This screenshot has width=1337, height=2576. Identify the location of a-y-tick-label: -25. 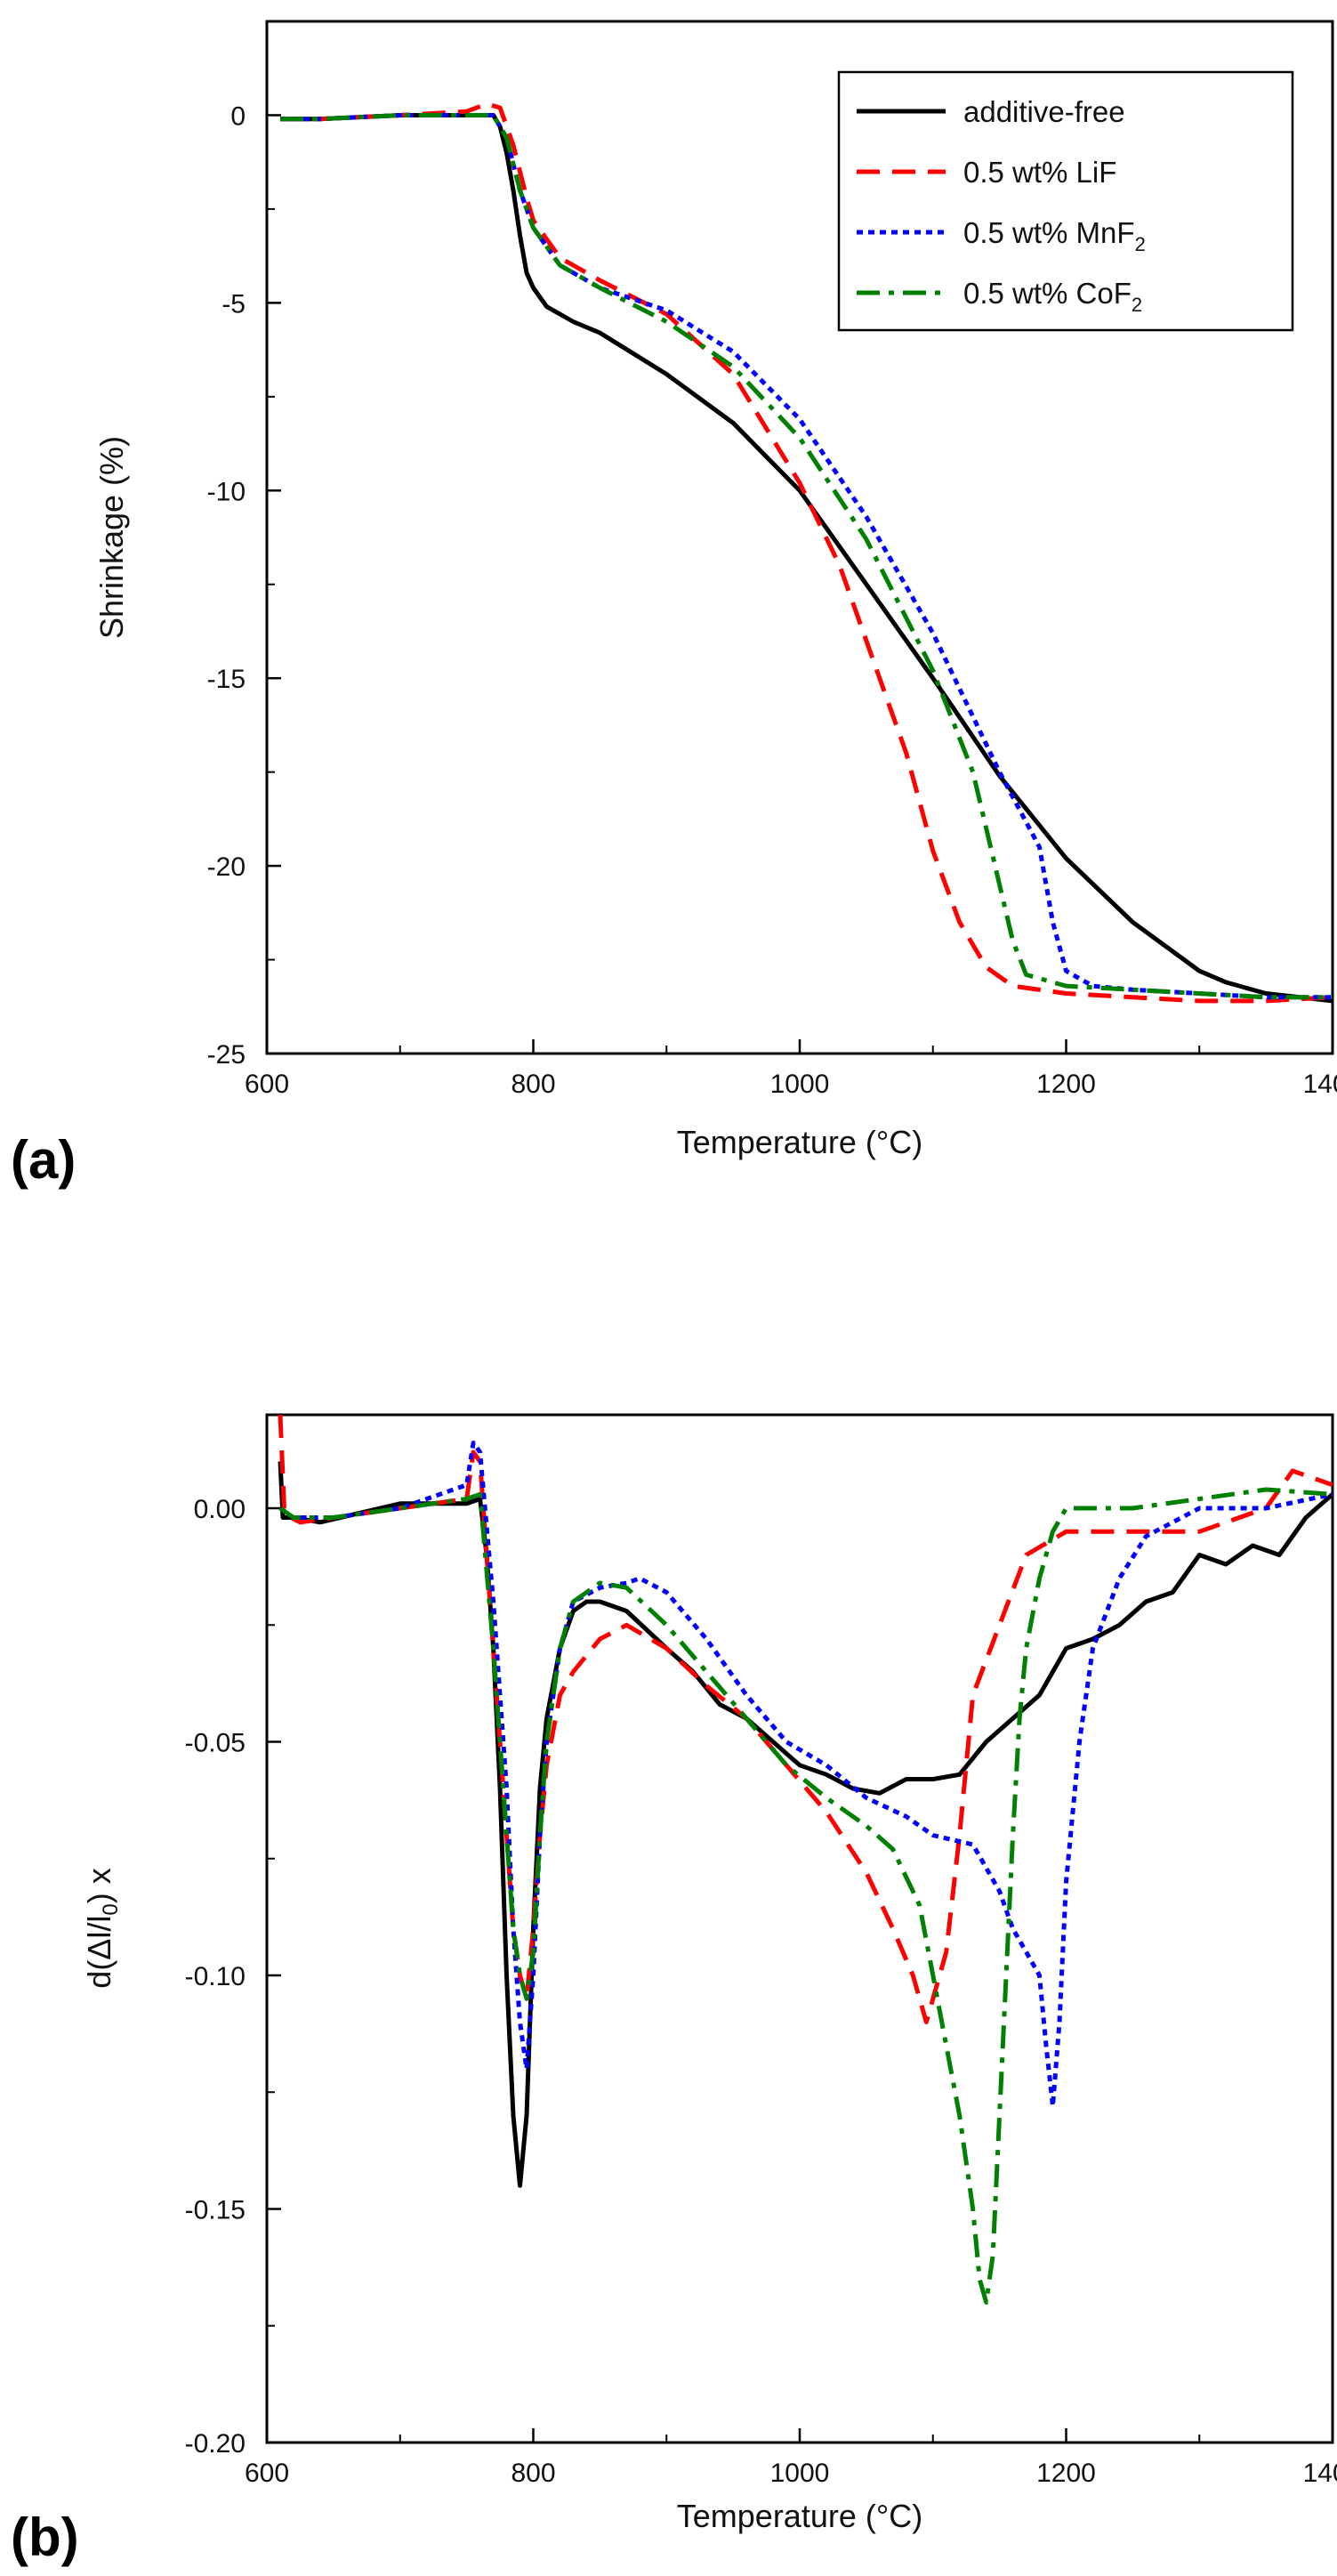
(226, 1055).